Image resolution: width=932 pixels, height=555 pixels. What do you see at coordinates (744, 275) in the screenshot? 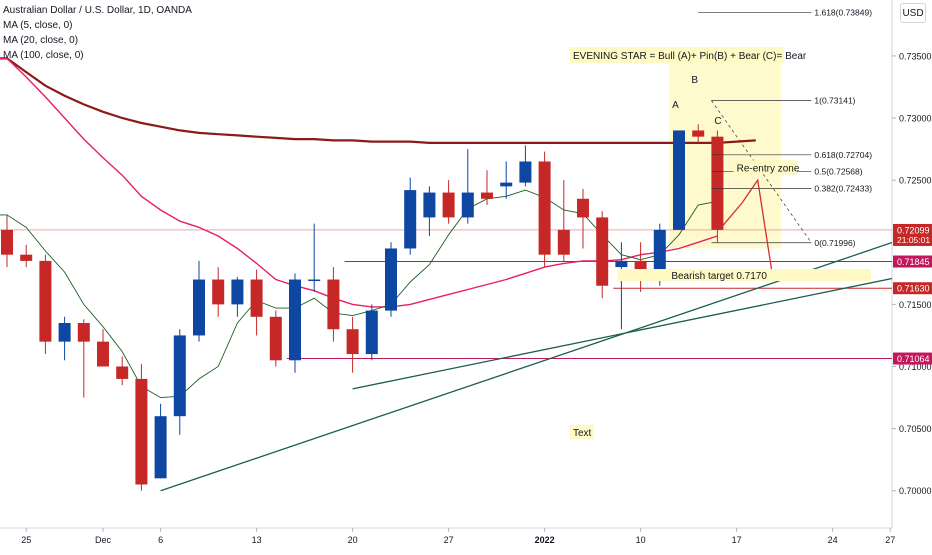
I see `target-box` at bounding box center [744, 275].